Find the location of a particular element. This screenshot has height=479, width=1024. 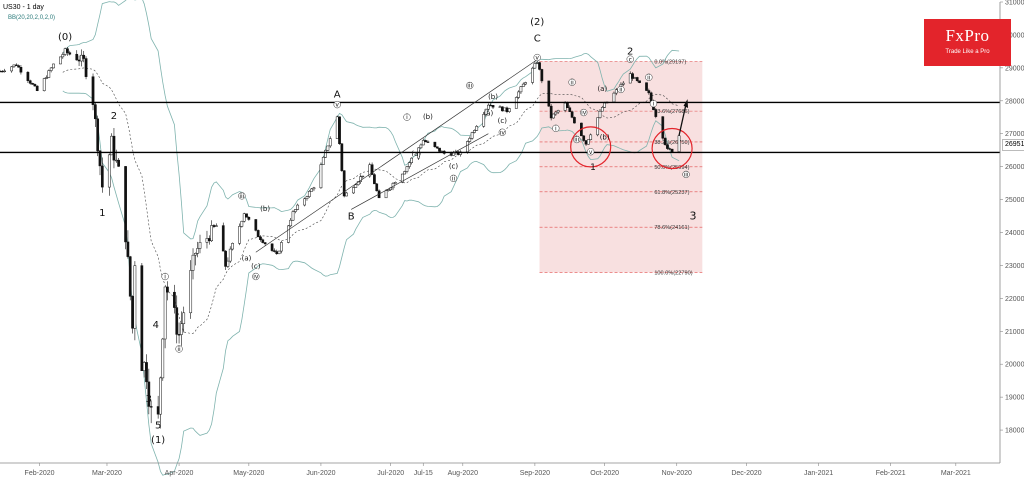

x-tick-label: Feb-2020 is located at coordinates (40, 473).